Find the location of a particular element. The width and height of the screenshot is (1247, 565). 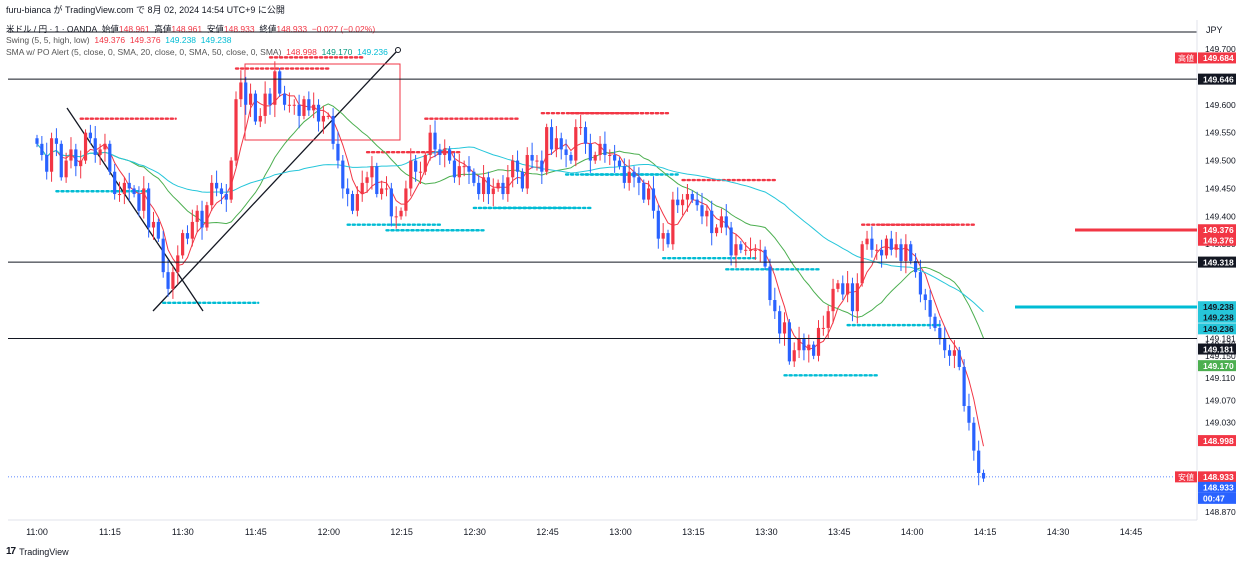

range-box is located at coordinates (322, 102).